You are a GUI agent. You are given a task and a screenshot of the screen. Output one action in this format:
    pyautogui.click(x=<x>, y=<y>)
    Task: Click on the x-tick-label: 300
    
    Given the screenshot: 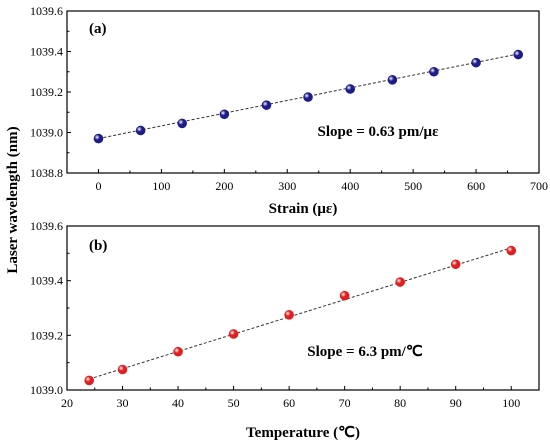 What is the action you would take?
    pyautogui.click(x=287, y=186)
    